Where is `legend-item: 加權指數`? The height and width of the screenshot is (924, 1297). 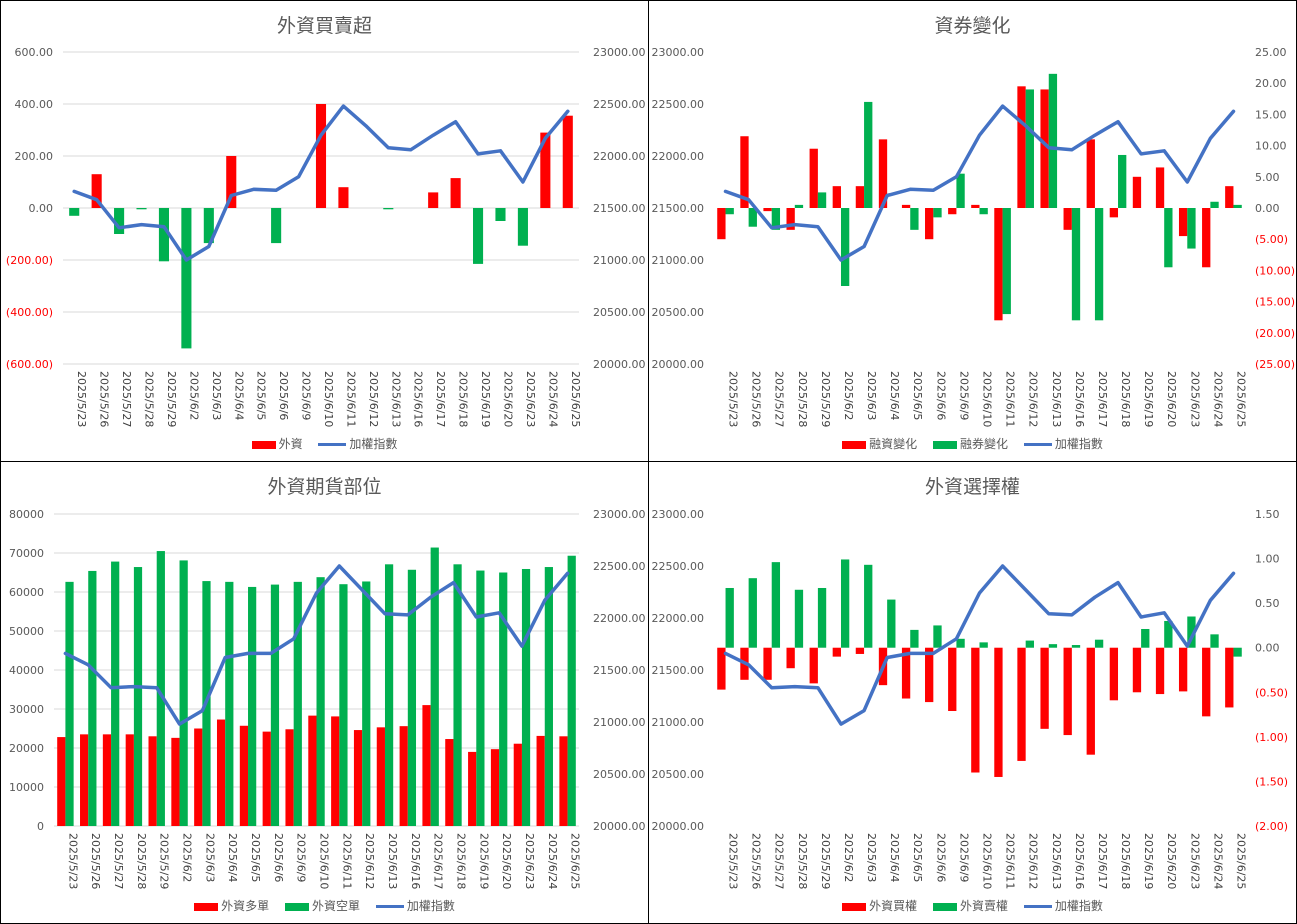
legend-item: 加權指數 is located at coordinates (415, 905).